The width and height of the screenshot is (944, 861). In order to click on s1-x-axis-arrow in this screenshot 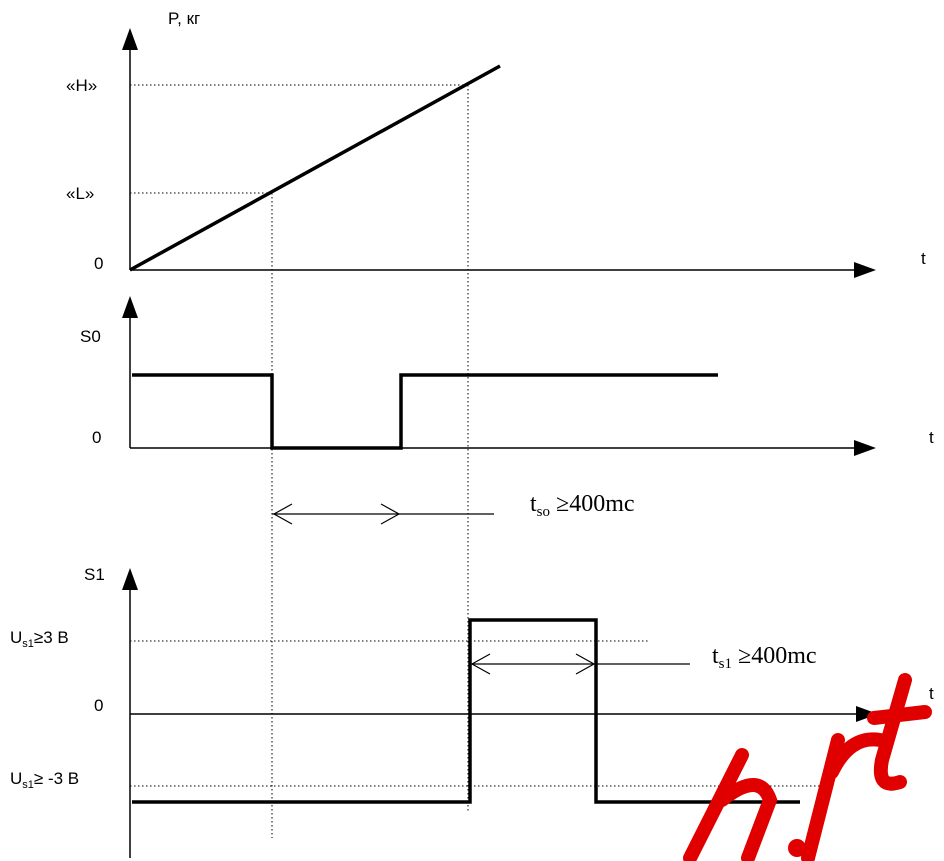, I will do `click(867, 714)`.